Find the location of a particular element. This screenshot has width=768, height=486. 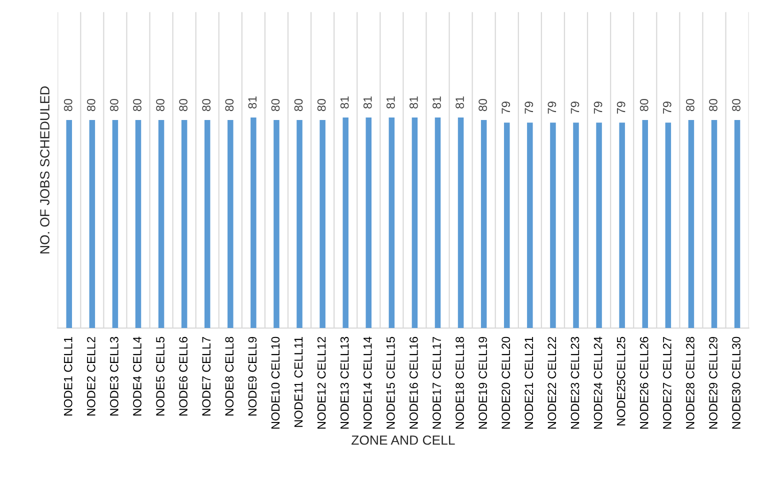

y-axis-title: NO. OF JOBS SCHEDULED is located at coordinates (45, 170).